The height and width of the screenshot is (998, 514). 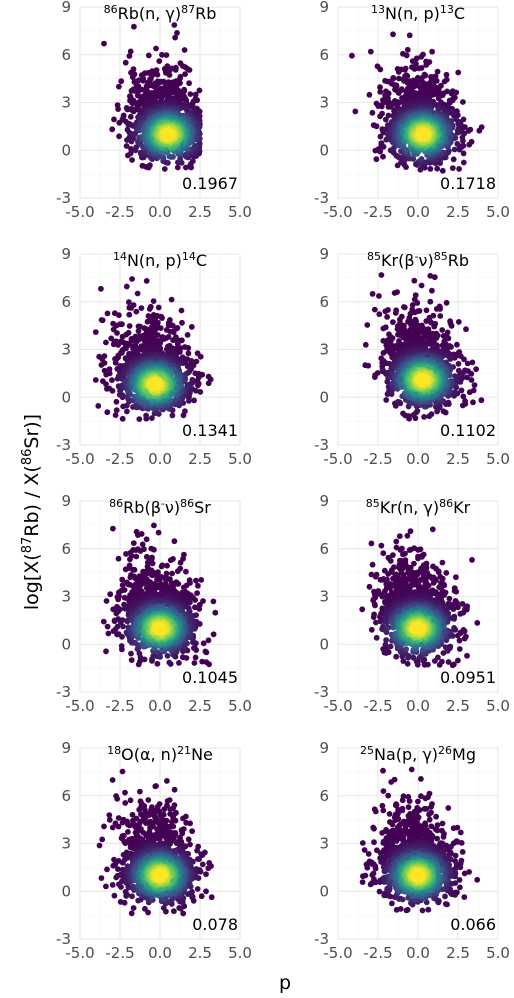 What do you see at coordinates (468, 430) in the screenshot?
I see `panel-value-label: 0.1102` at bounding box center [468, 430].